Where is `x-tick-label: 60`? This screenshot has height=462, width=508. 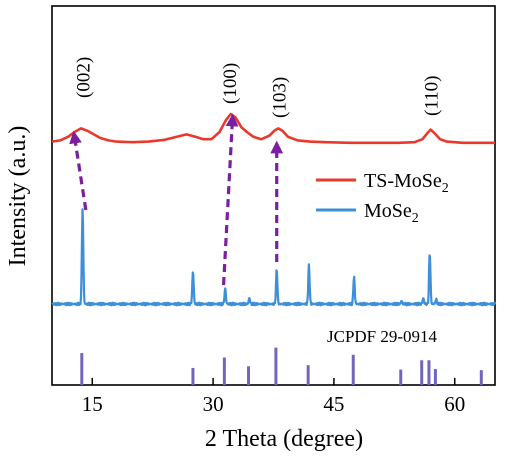
x-tick-label: 60 is located at coordinates (454, 404).